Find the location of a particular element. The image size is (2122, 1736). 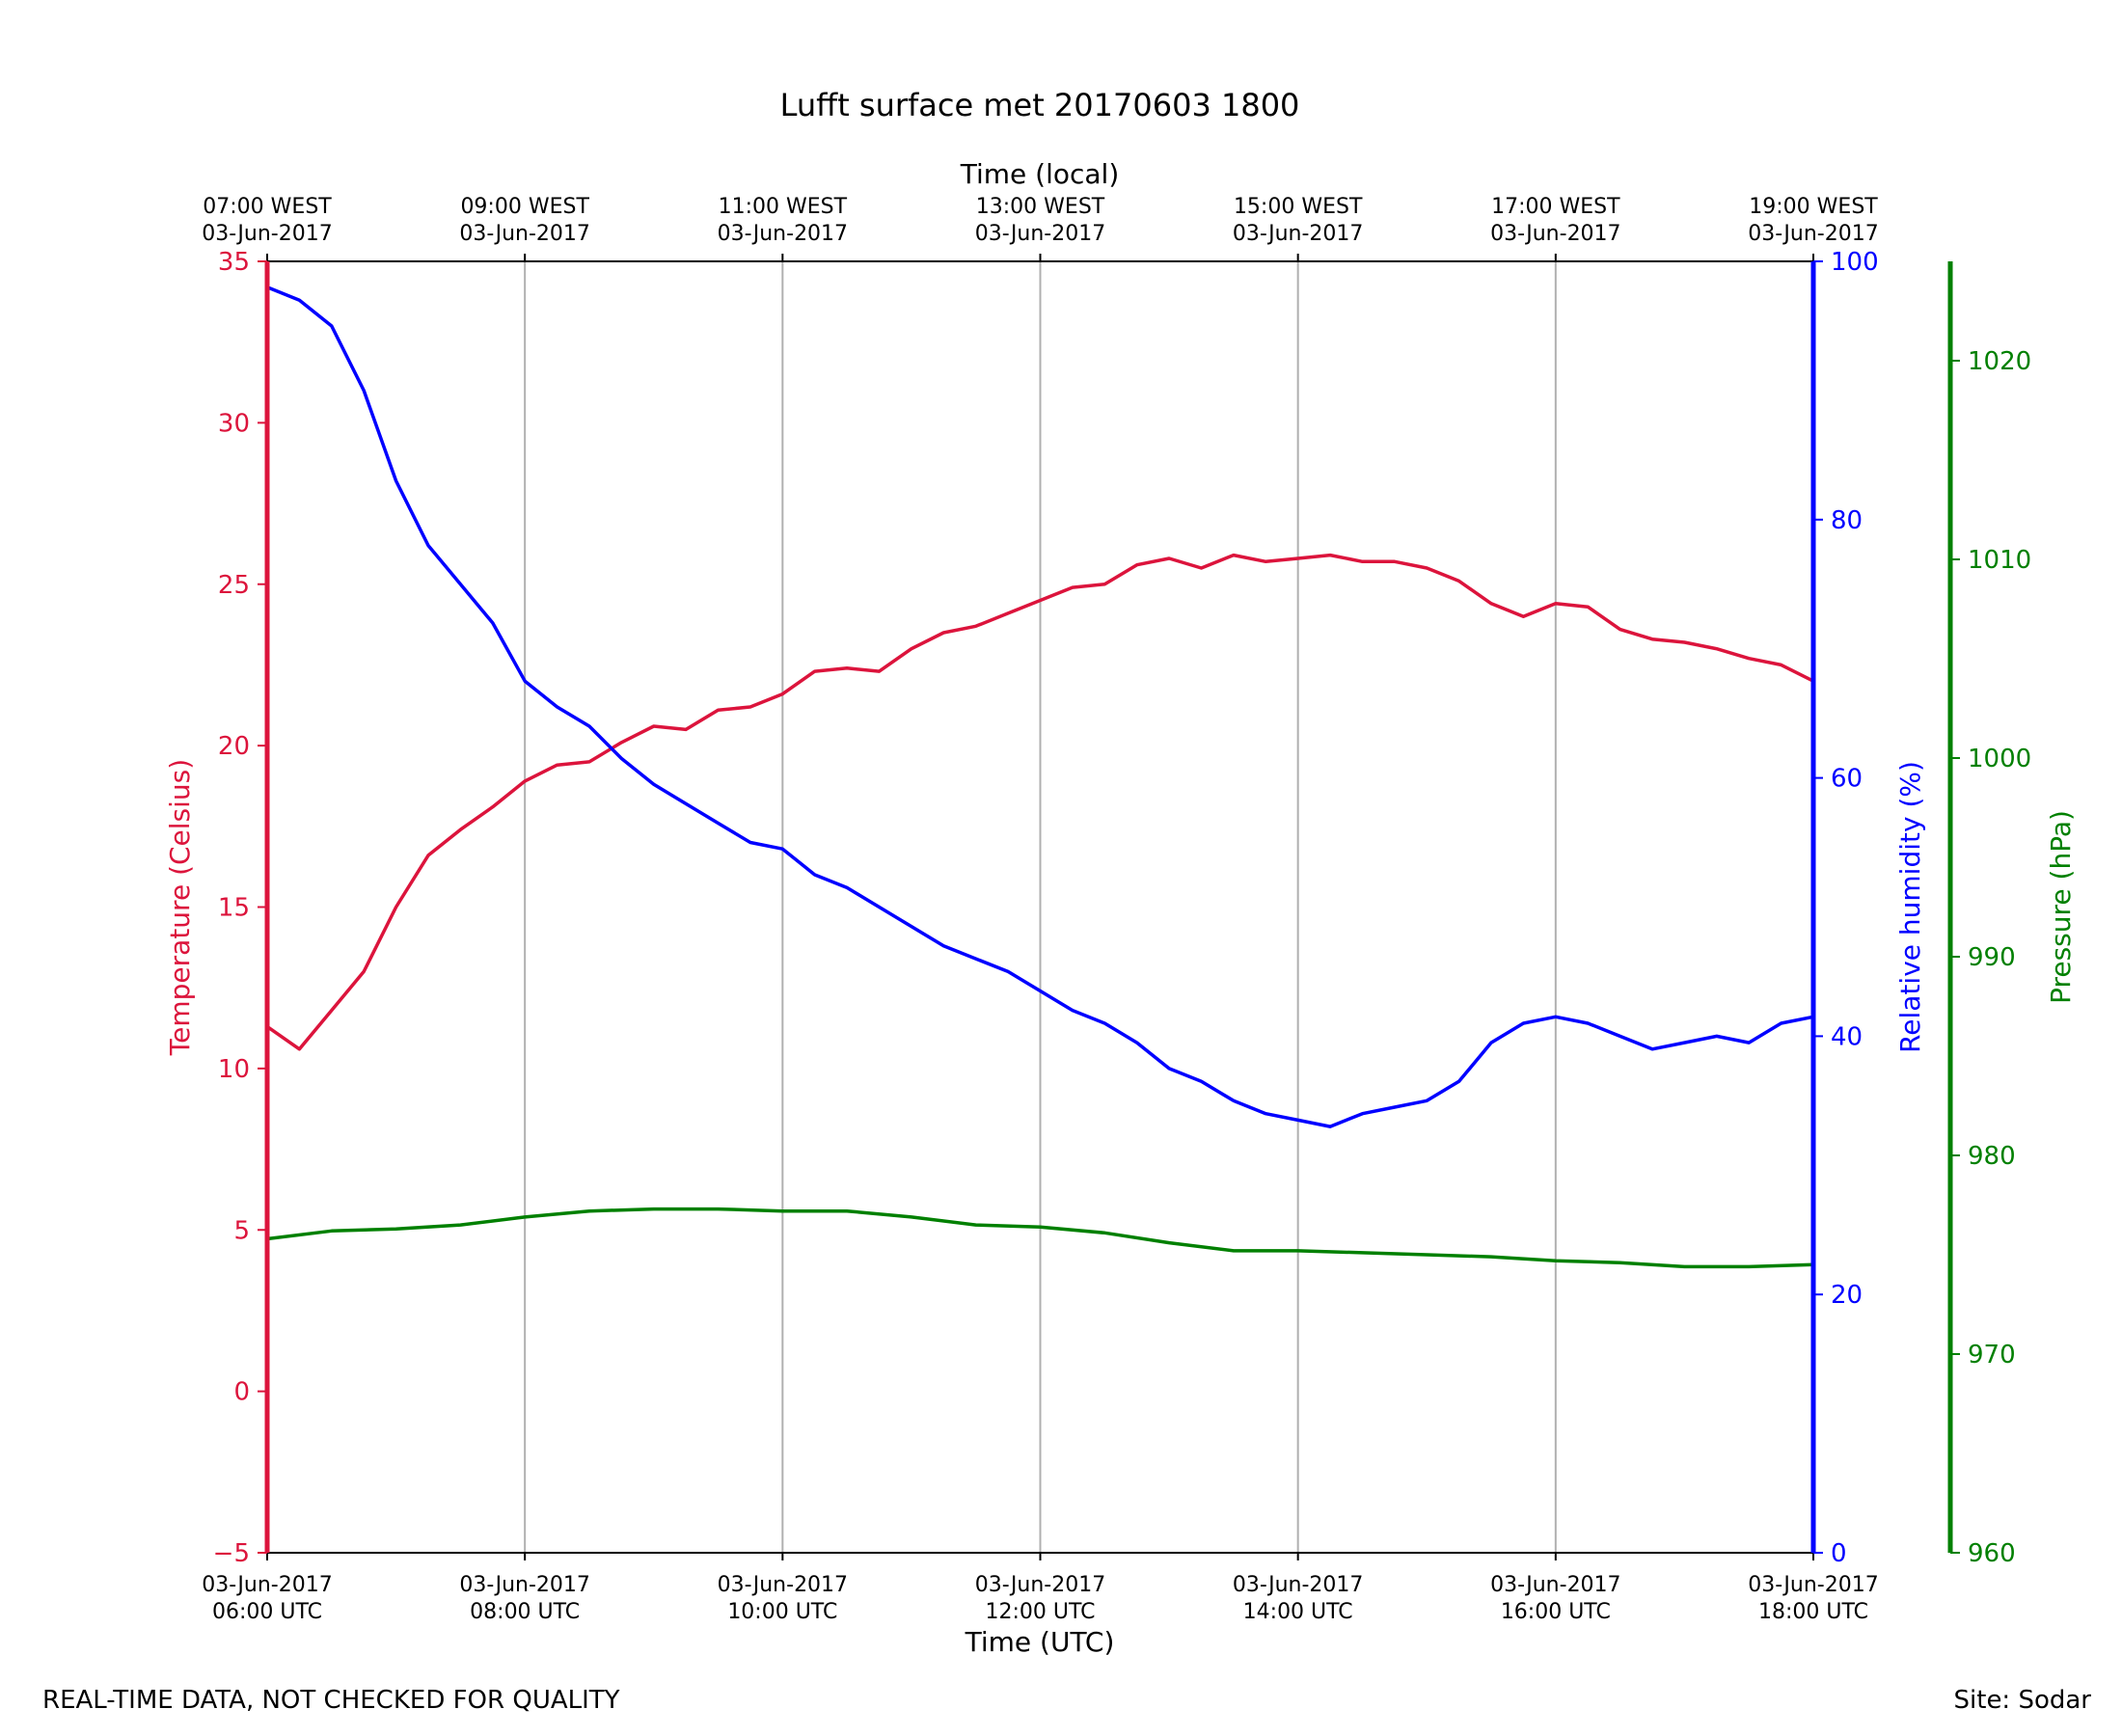

x-axis-label: Time (UTC) is located at coordinates (1040, 1642).